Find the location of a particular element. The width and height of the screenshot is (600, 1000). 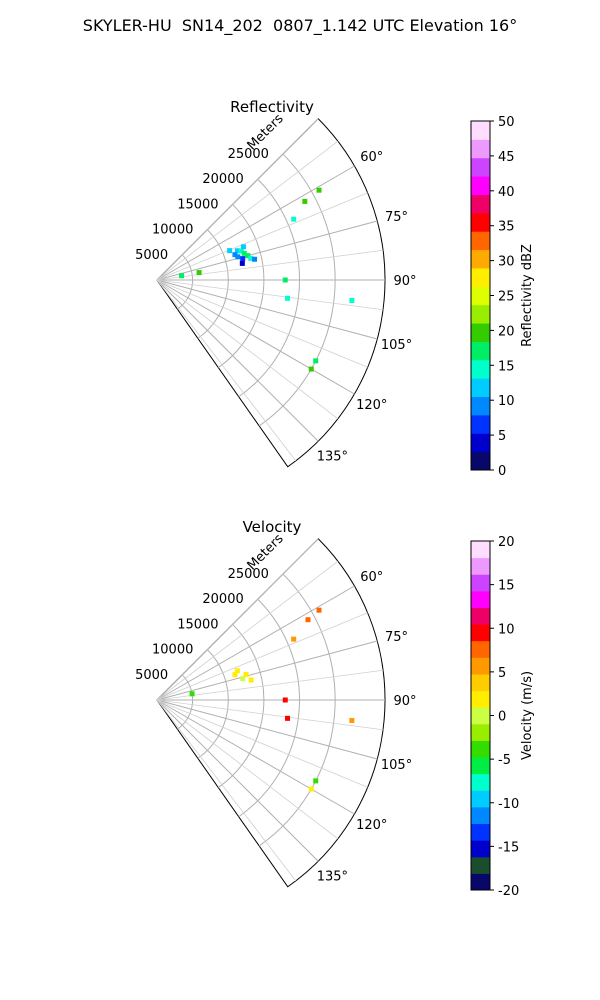

colorbar-tick-label: 40 is located at coordinates (506, 192).